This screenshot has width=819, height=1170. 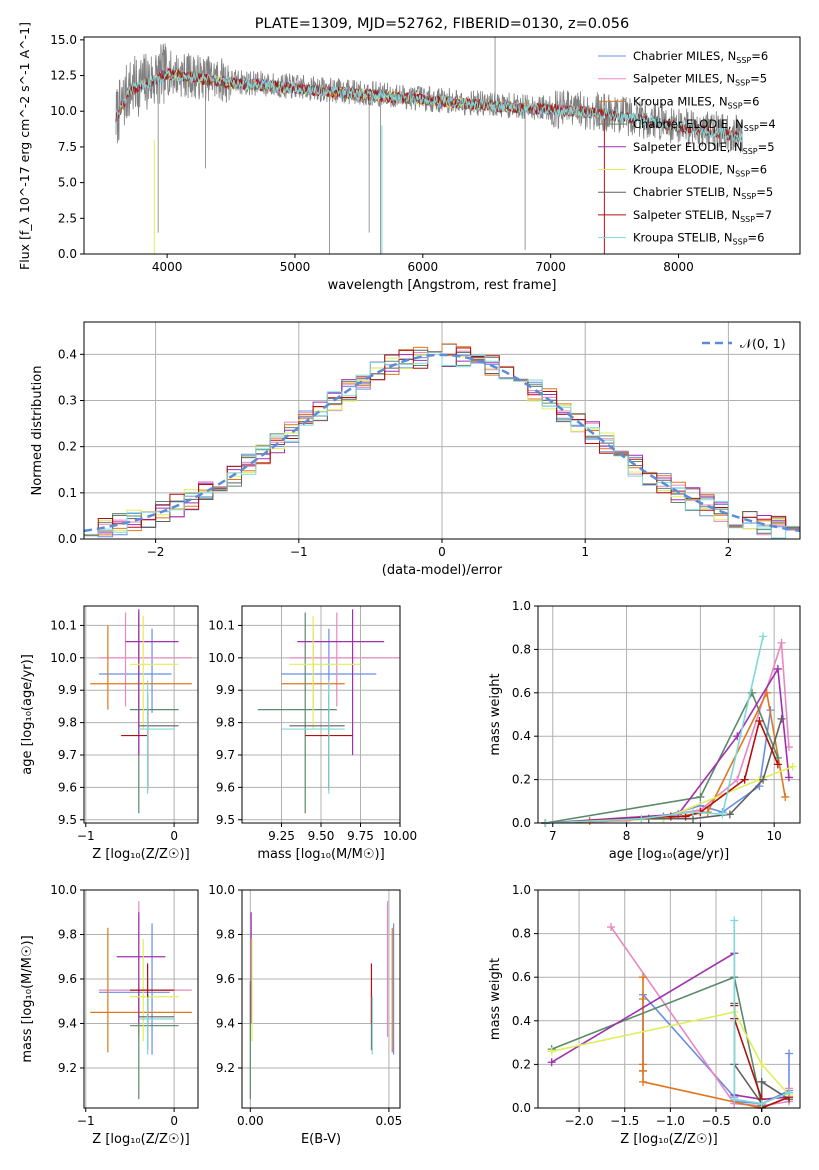 I want to click on model-line-kroupa_stelib, so click(x=429, y=105).